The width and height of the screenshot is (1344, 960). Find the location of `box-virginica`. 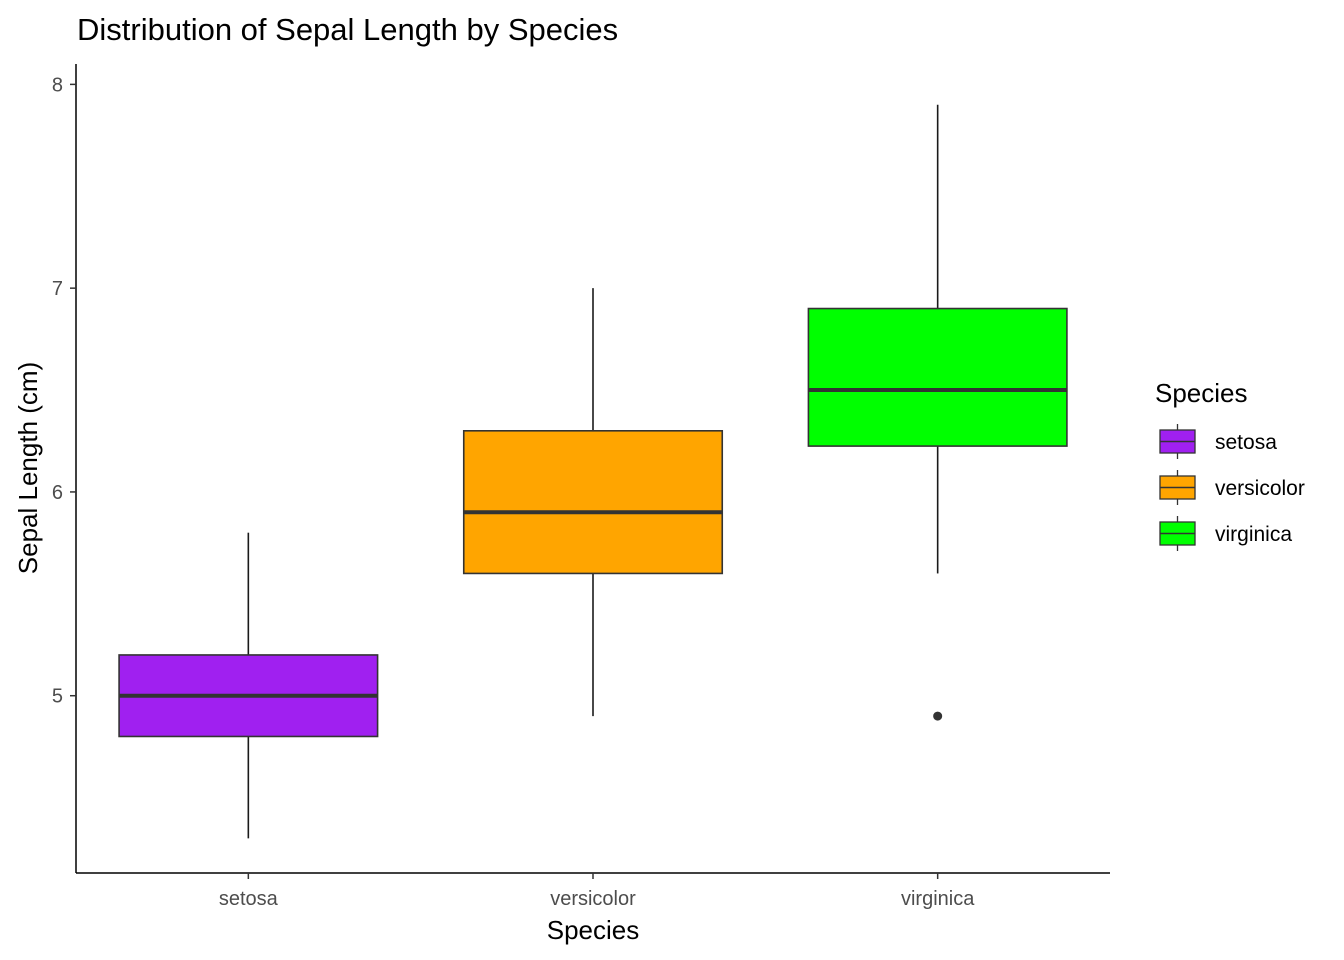

box-virginica is located at coordinates (937, 377).